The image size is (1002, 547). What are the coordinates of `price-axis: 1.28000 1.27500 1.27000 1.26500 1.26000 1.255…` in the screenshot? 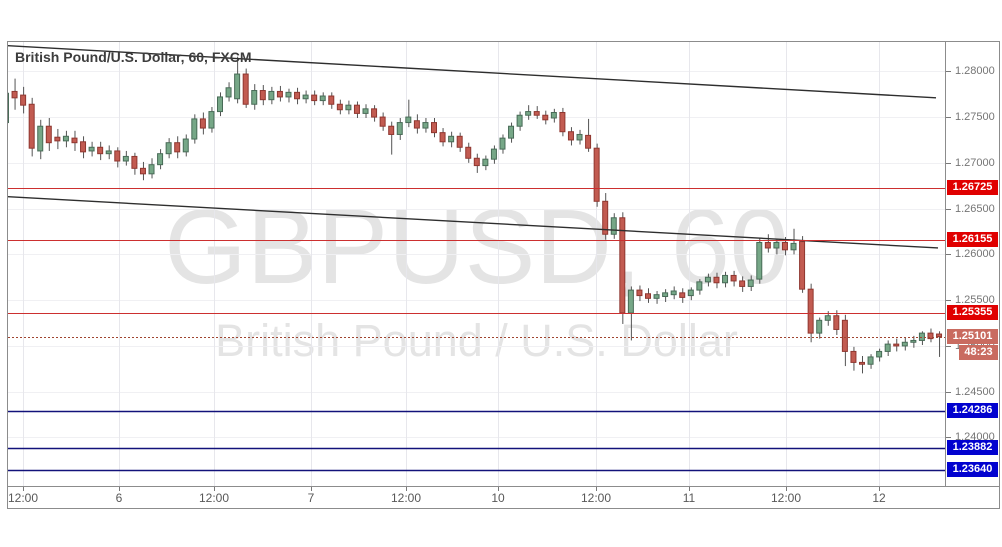 It's located at (972, 264).